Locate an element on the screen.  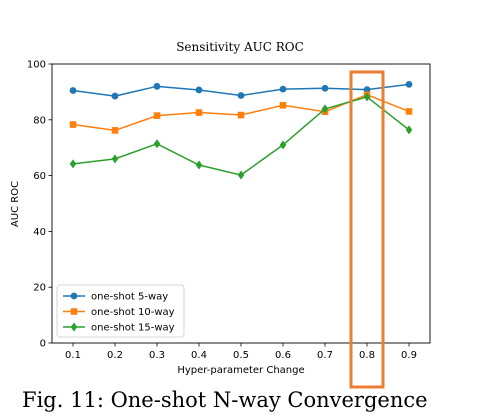
y-tick-label: 0 is located at coordinates (43, 344).